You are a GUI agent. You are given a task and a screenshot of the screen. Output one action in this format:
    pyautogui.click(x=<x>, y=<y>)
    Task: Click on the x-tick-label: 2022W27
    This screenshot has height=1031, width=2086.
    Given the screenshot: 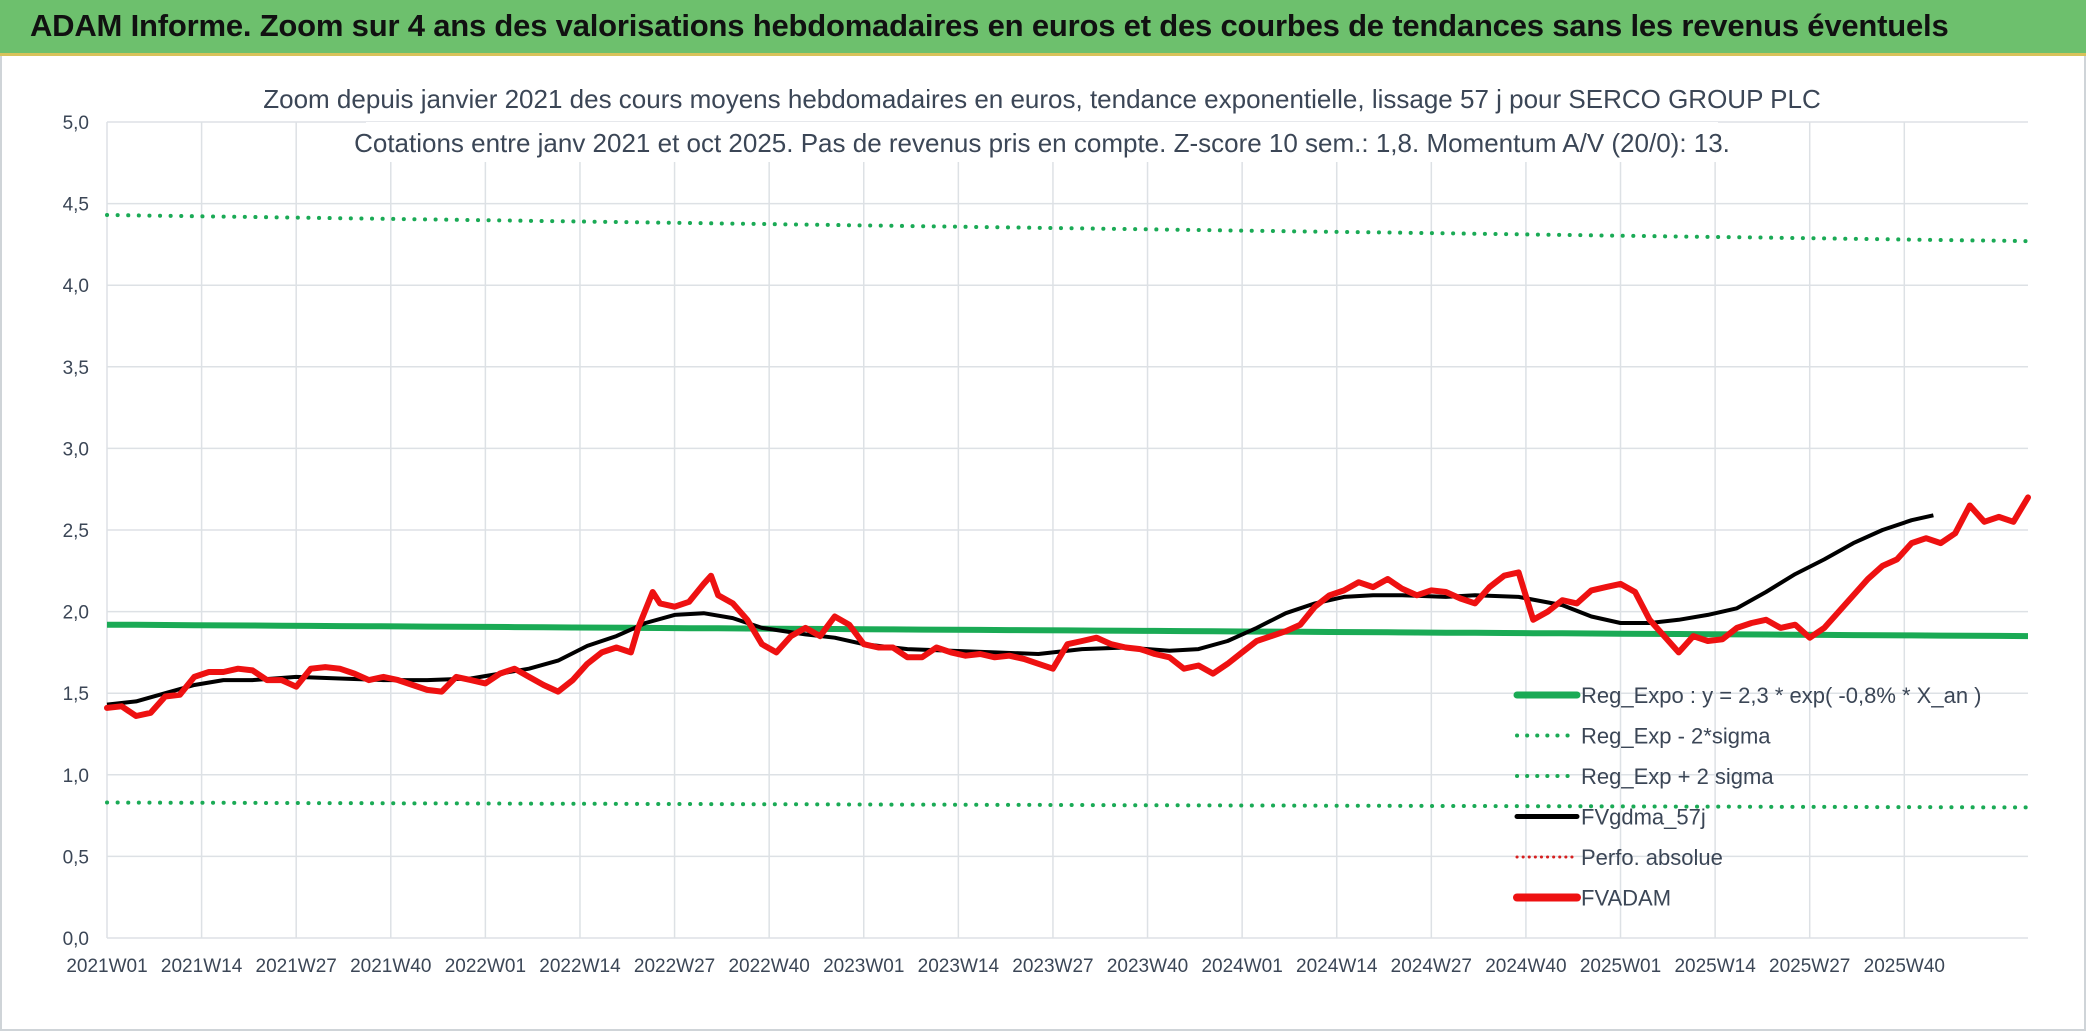 What is the action you would take?
    pyautogui.click(x=674, y=966)
    